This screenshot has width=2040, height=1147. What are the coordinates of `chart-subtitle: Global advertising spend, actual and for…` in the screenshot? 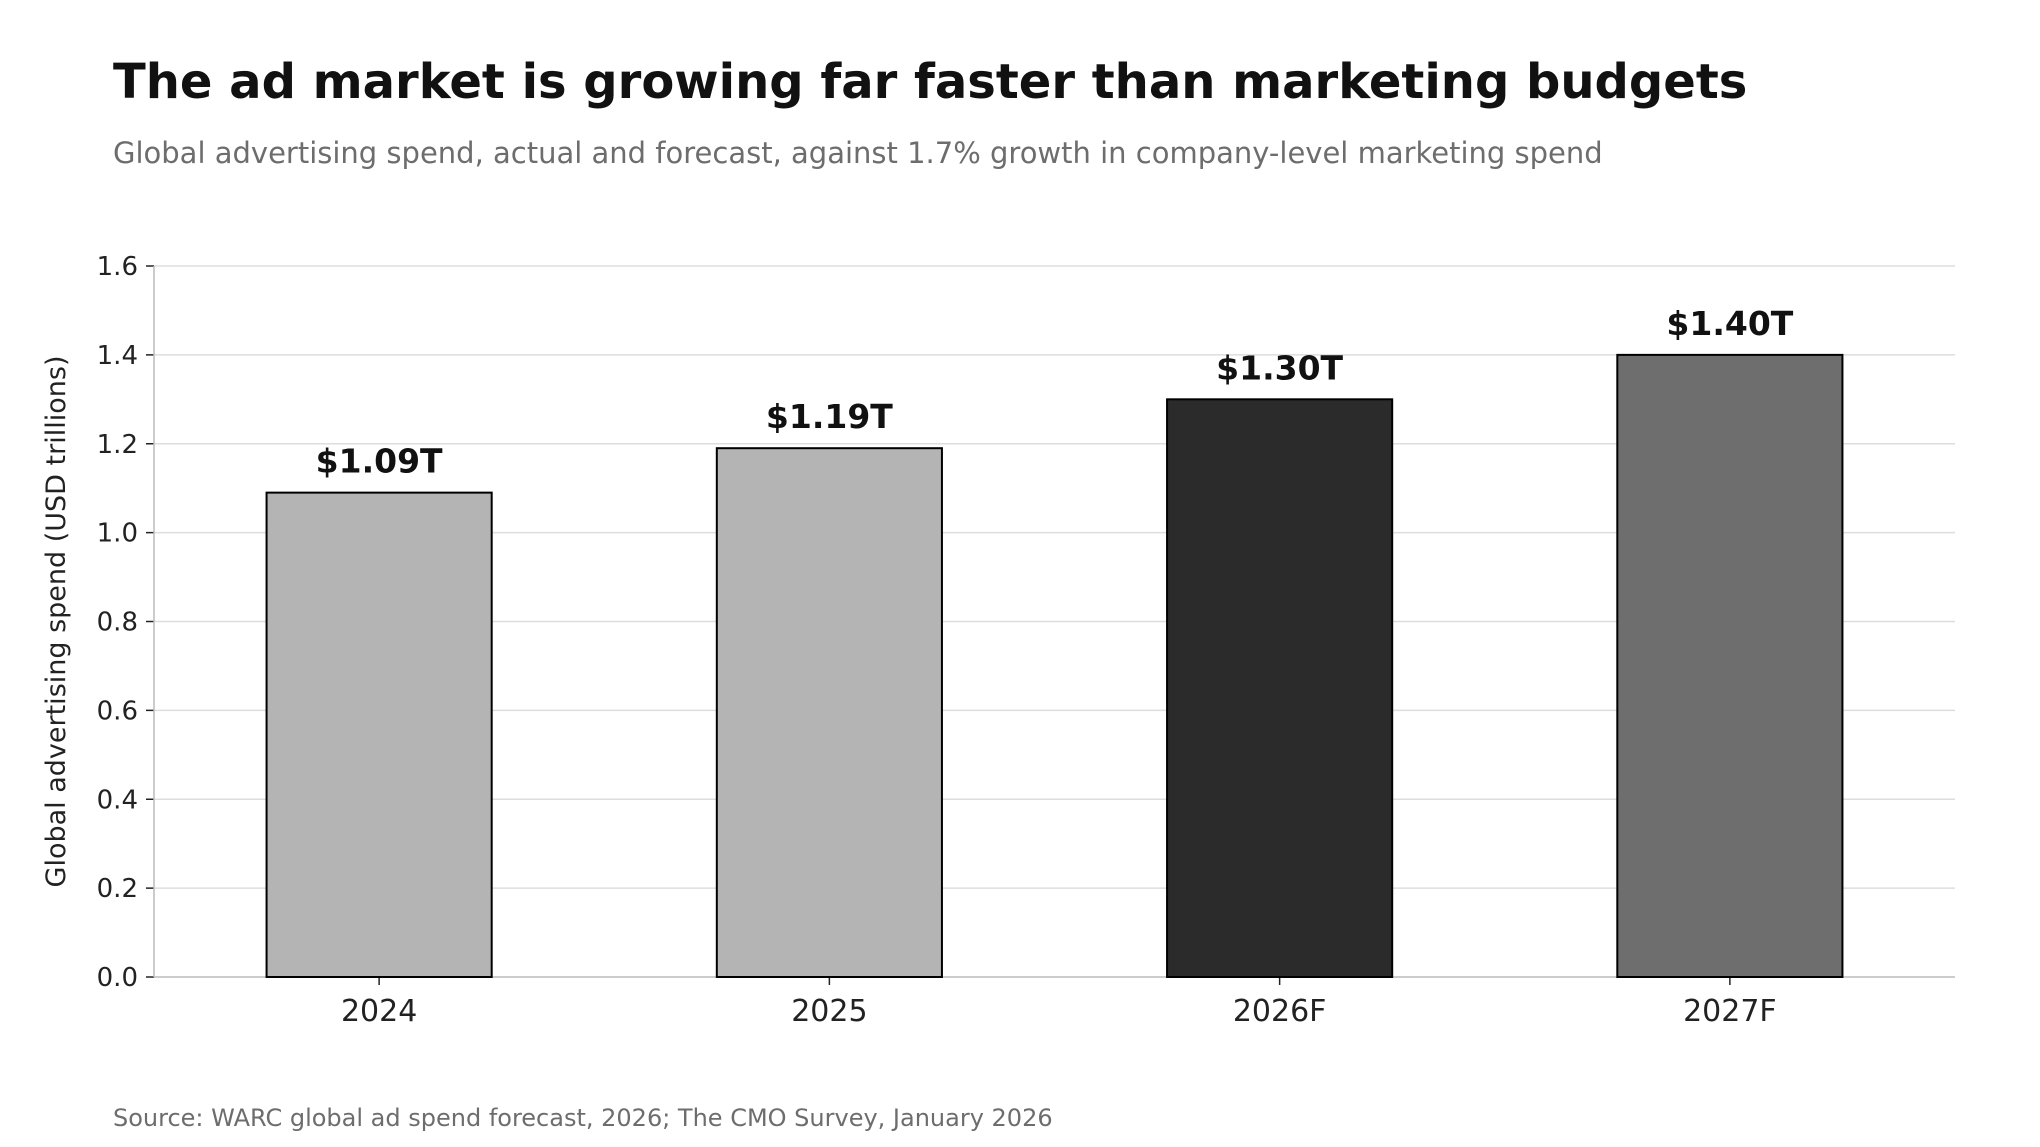 It's located at (858, 153).